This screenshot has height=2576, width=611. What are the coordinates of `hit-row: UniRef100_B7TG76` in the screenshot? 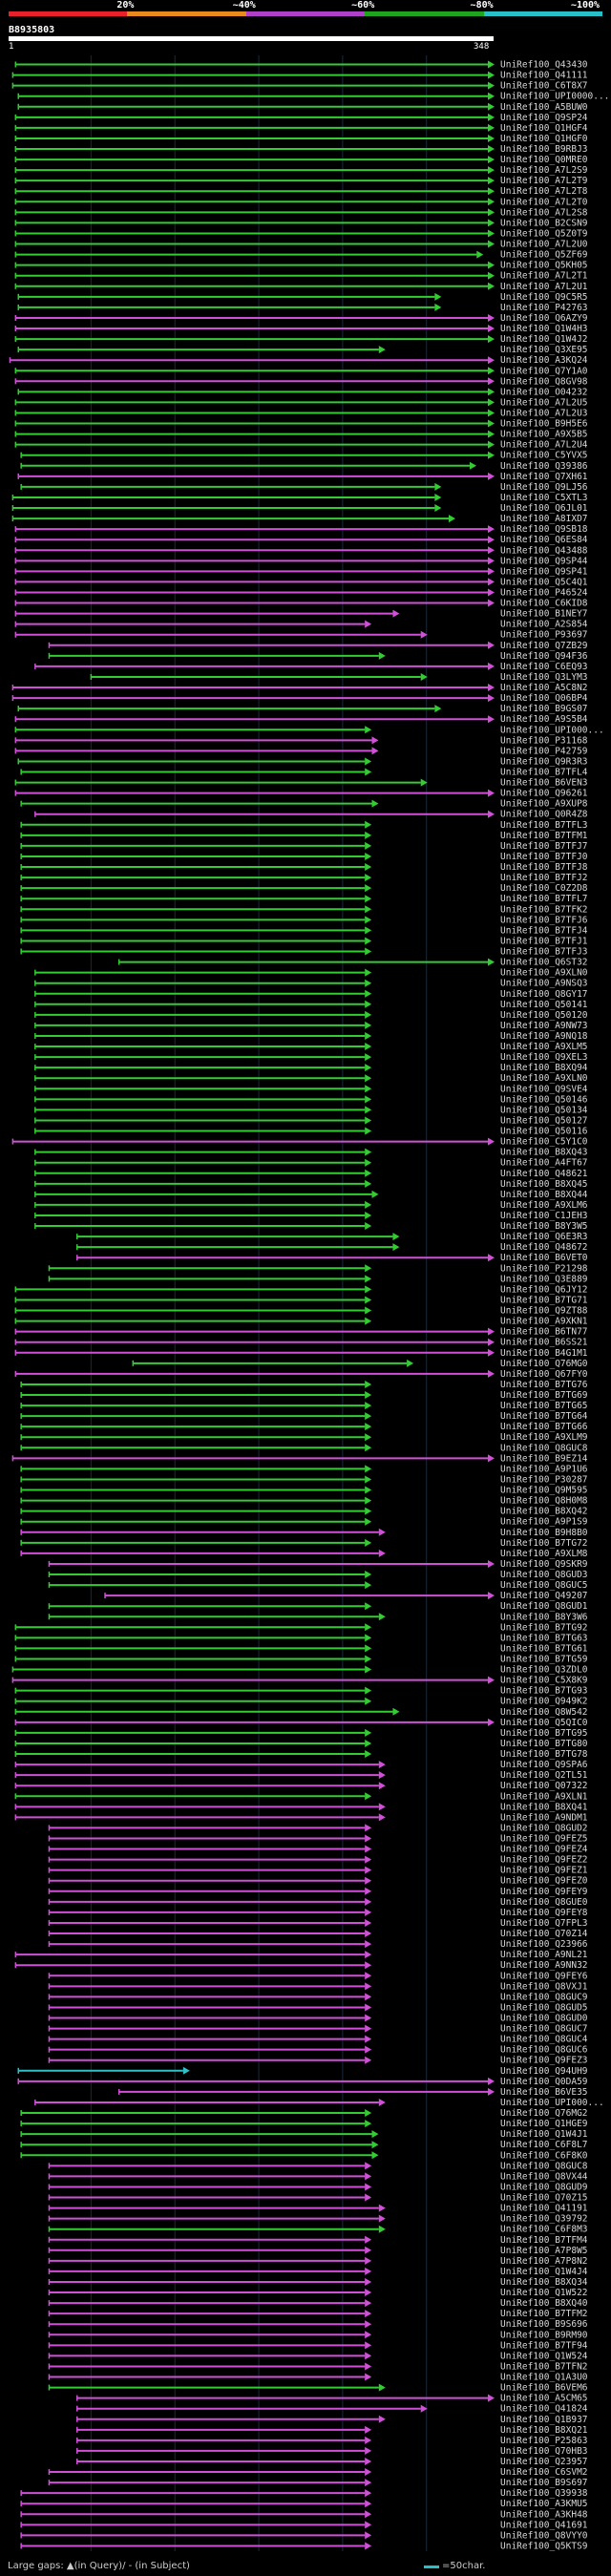 It's located at (304, 1385).